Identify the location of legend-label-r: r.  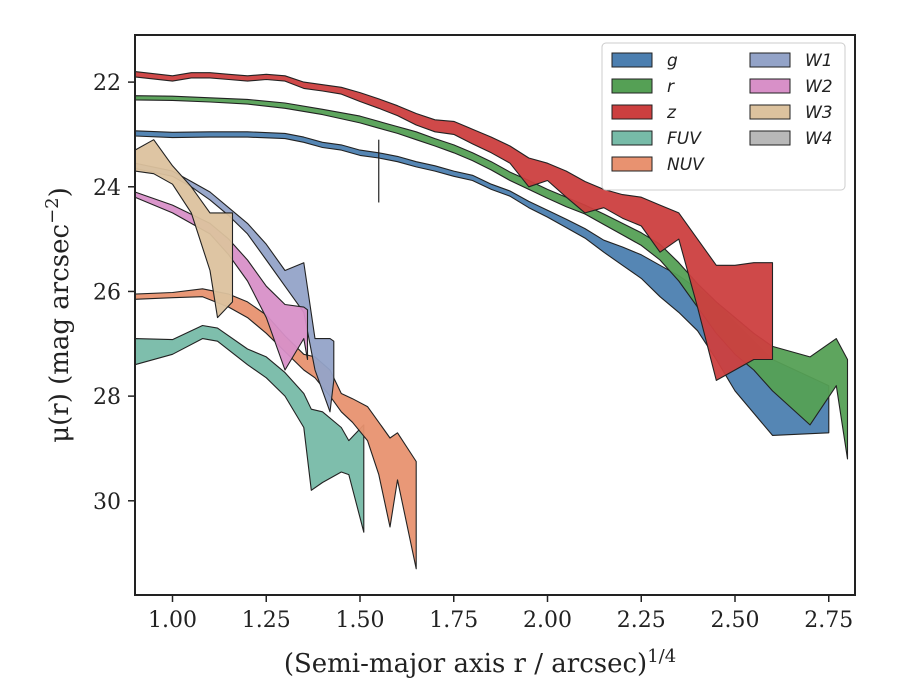
(671, 87).